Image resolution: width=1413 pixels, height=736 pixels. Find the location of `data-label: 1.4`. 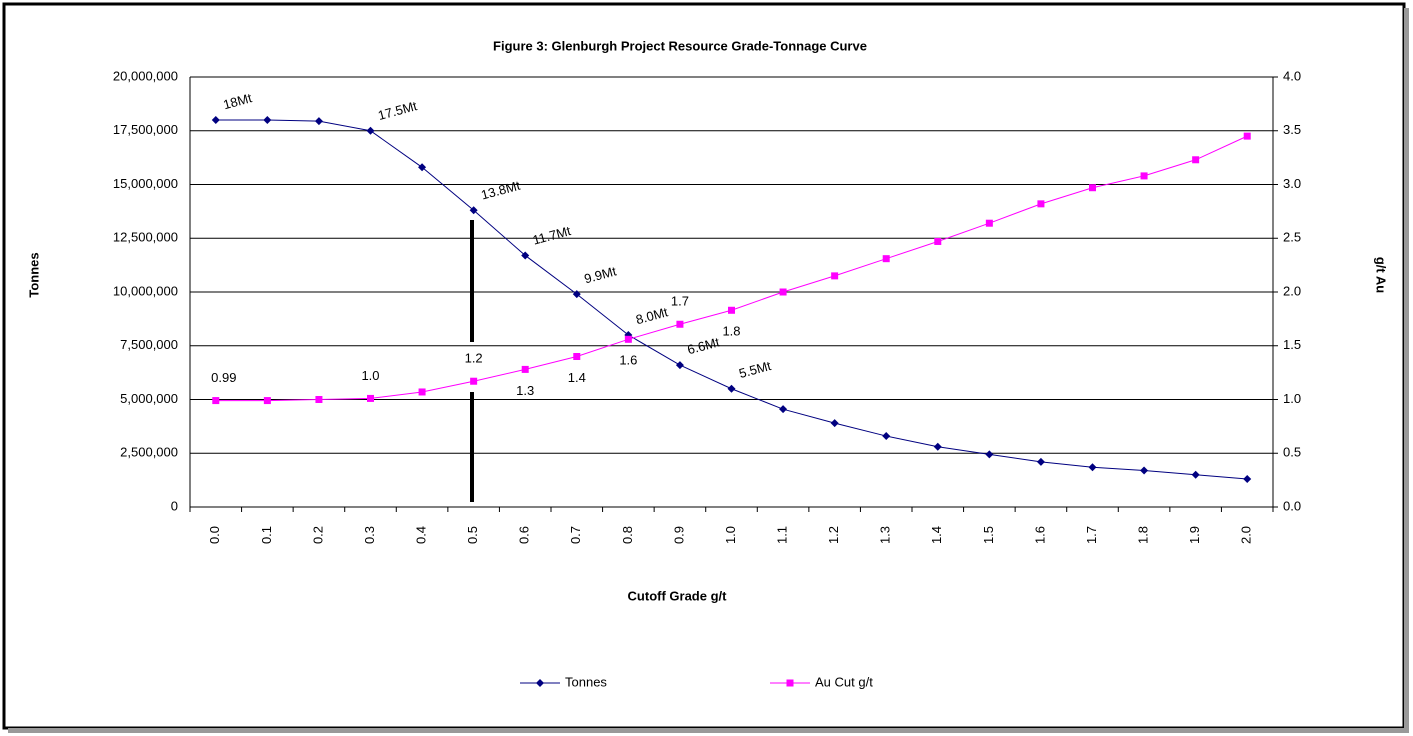

data-label: 1.4 is located at coordinates (577, 377).